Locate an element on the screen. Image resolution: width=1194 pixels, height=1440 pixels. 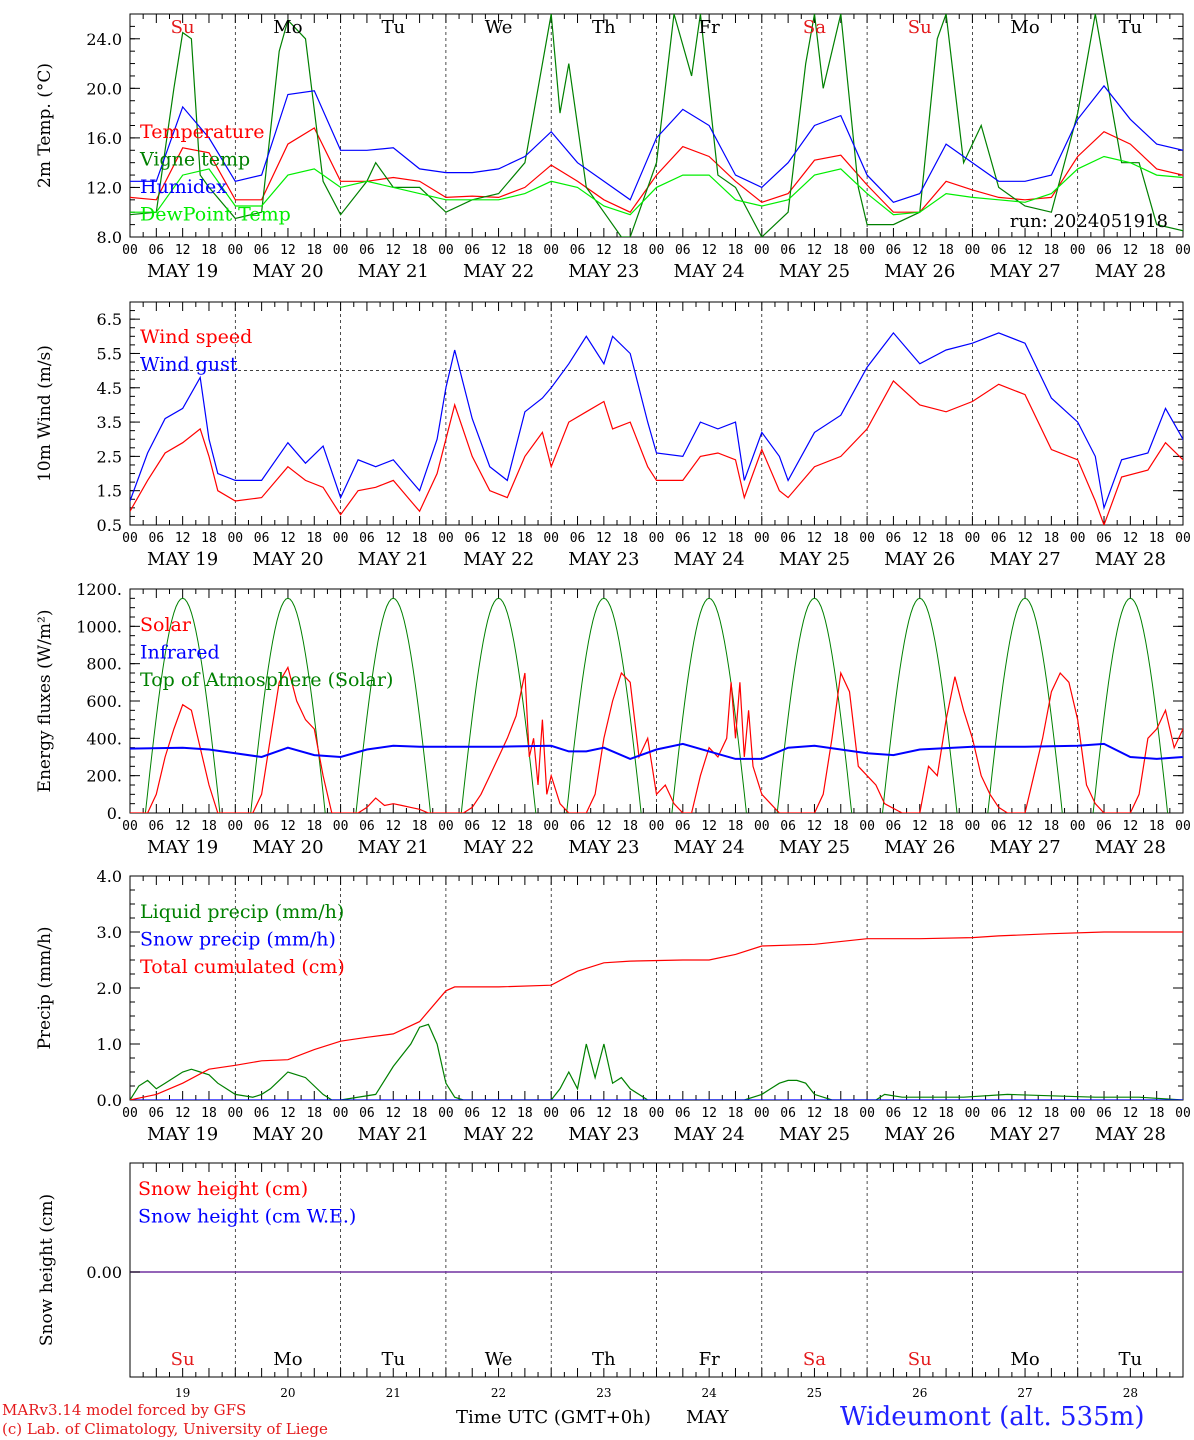
y-tick-label: 5.5 is located at coordinates (109, 353).